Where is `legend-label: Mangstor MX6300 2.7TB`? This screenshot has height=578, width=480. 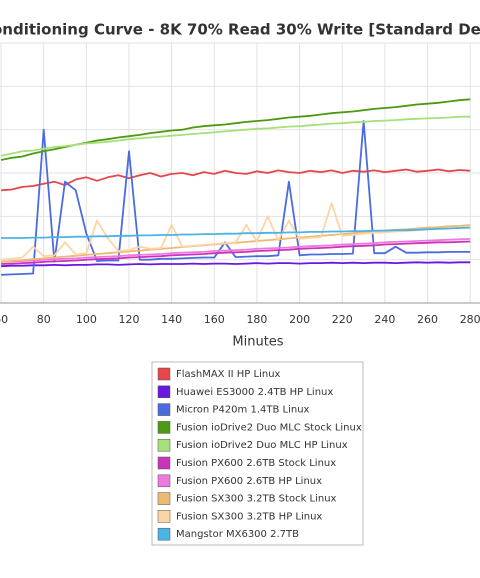
legend-label: Mangstor MX6300 2.7TB is located at coordinates (237, 534).